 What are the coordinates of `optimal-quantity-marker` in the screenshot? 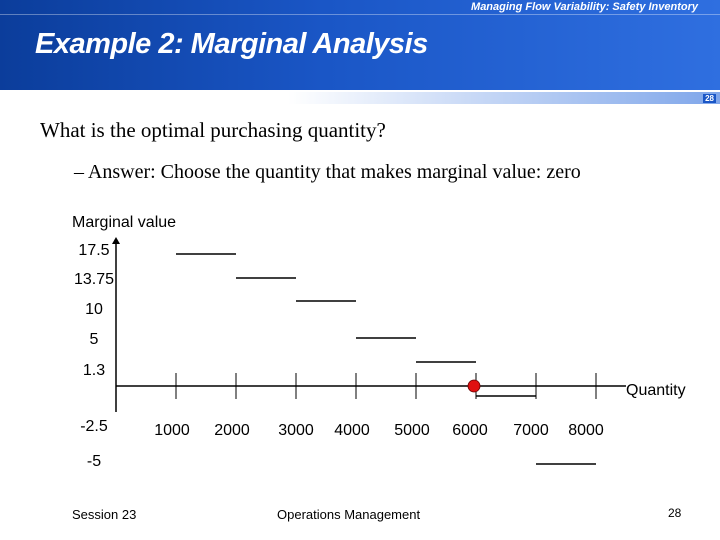 It's located at (474, 386).